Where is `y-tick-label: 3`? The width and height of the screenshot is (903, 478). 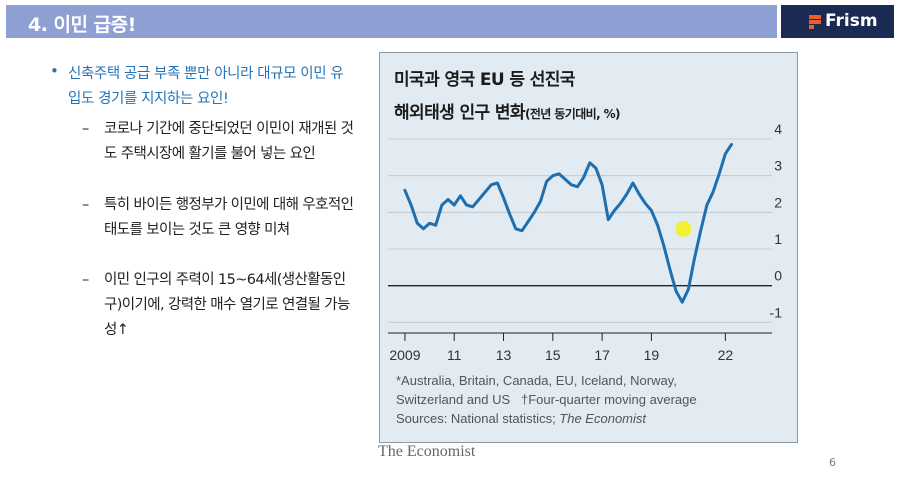
y-tick-label: 3 is located at coordinates (778, 166).